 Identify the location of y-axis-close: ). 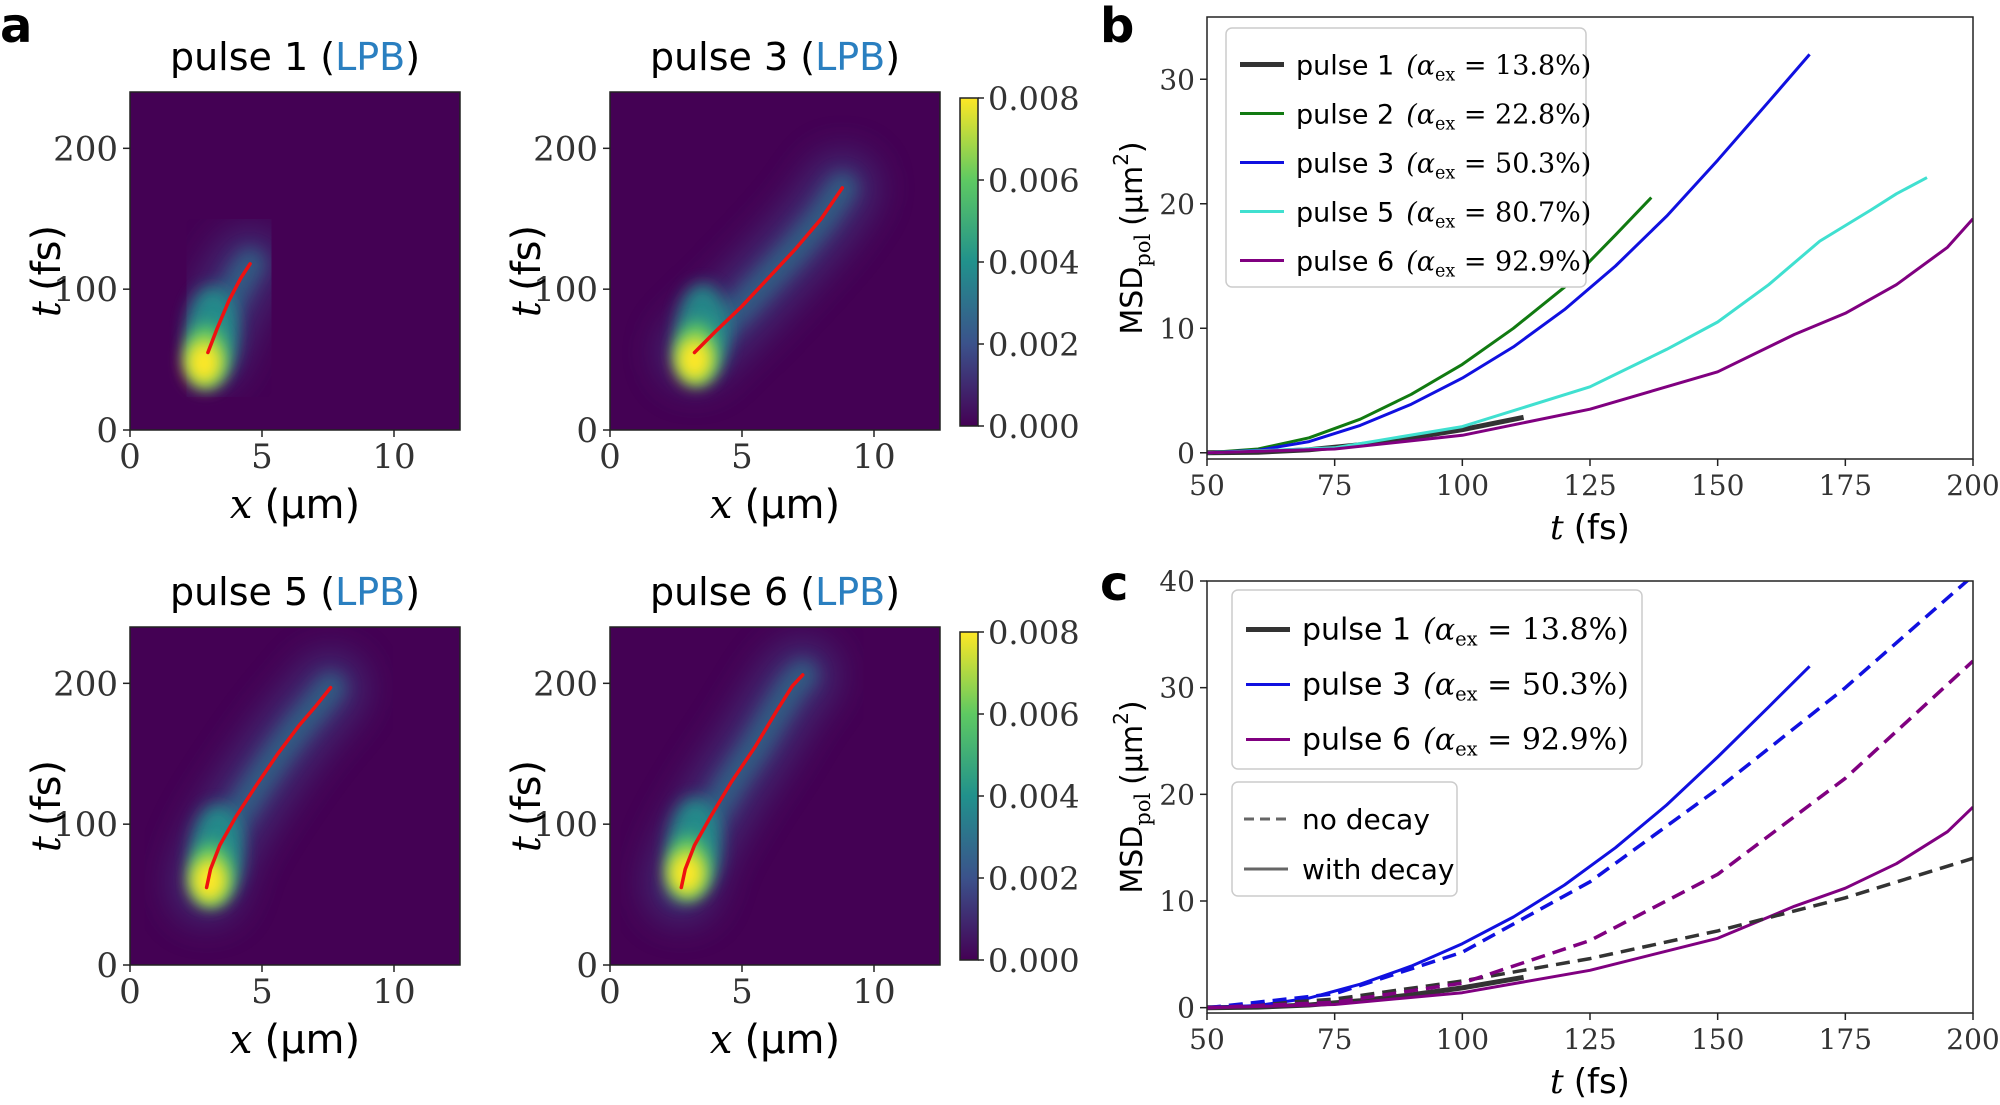
(1132, 706).